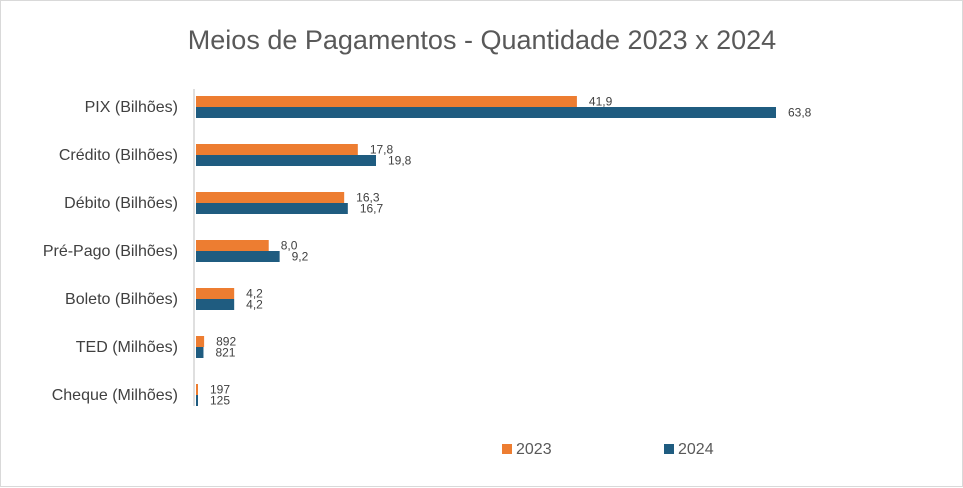 This screenshot has width=963, height=488. I want to click on data-label: 197, so click(220, 390).